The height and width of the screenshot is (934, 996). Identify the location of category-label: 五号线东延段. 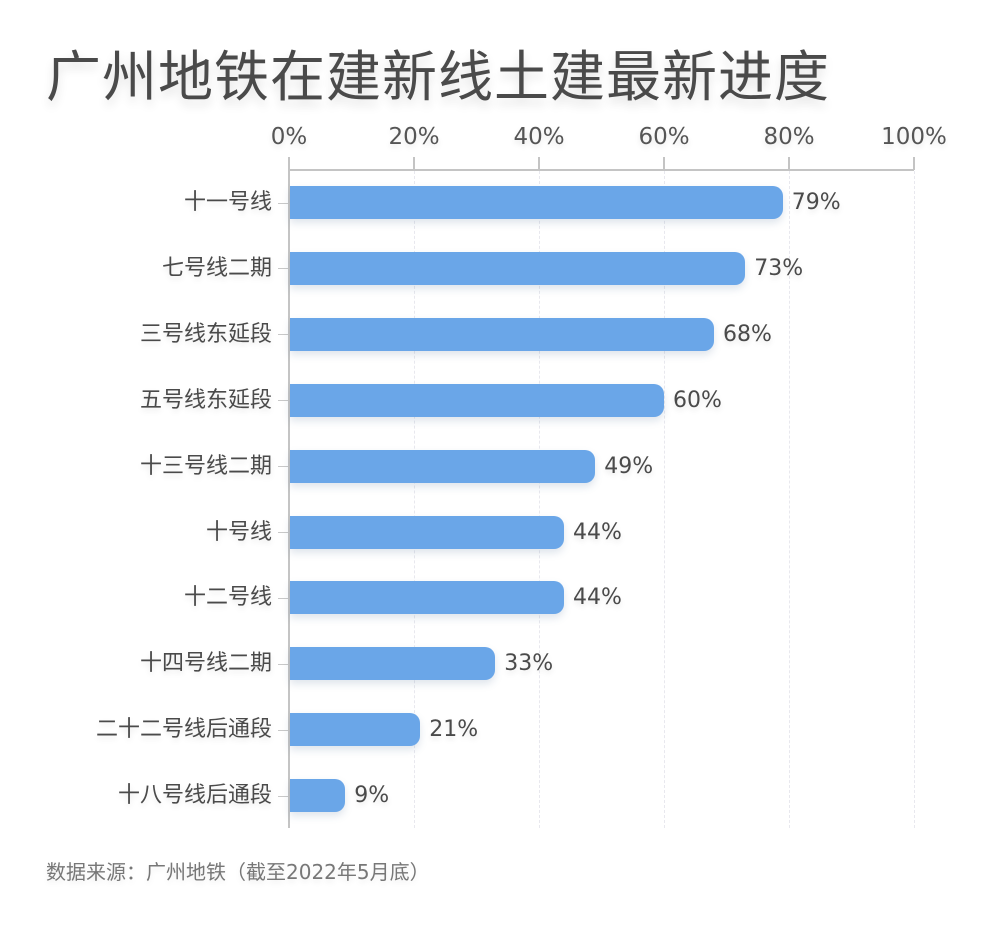
(205, 400).